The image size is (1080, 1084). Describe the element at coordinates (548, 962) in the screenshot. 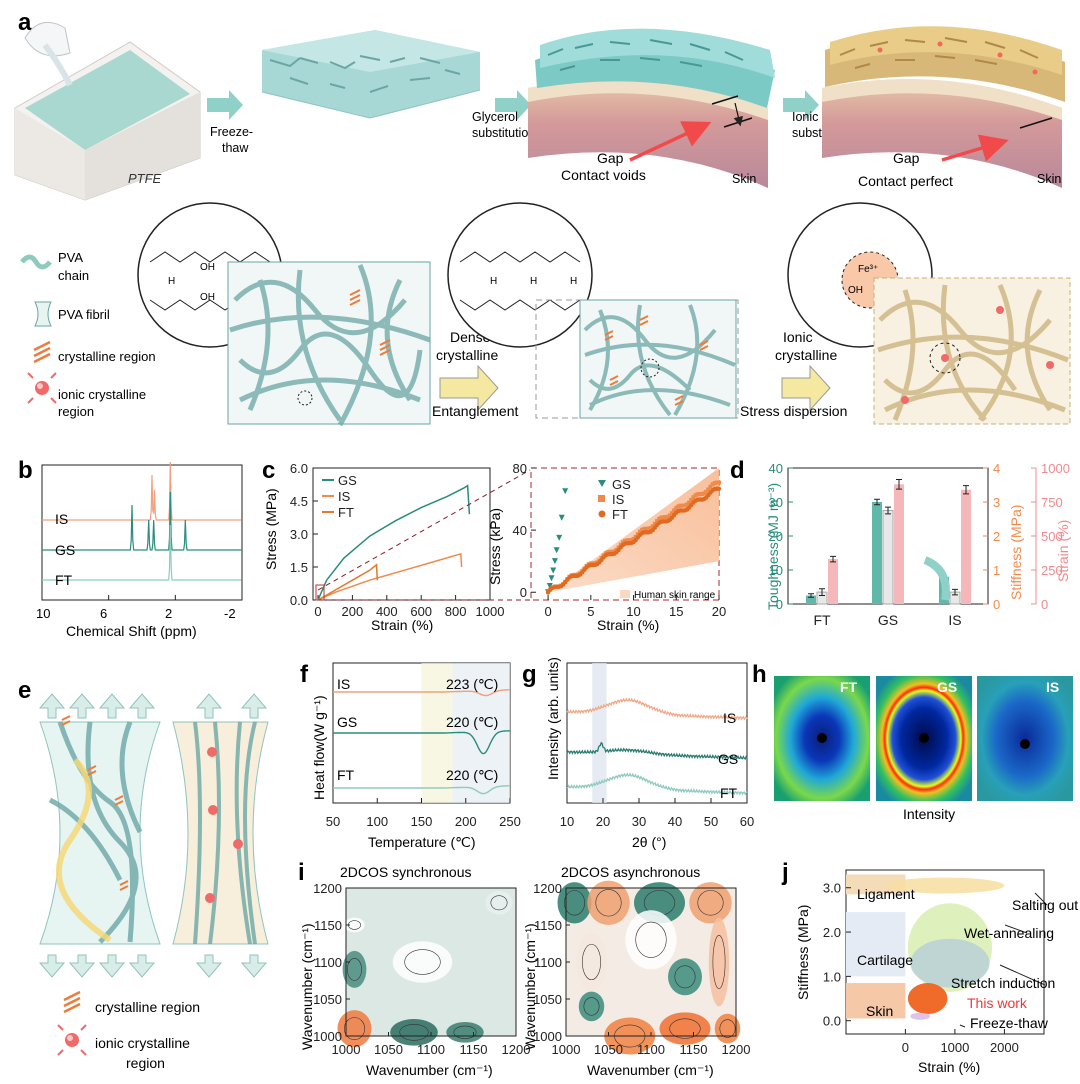

I see `i-ytick-label: 1100` at that location.